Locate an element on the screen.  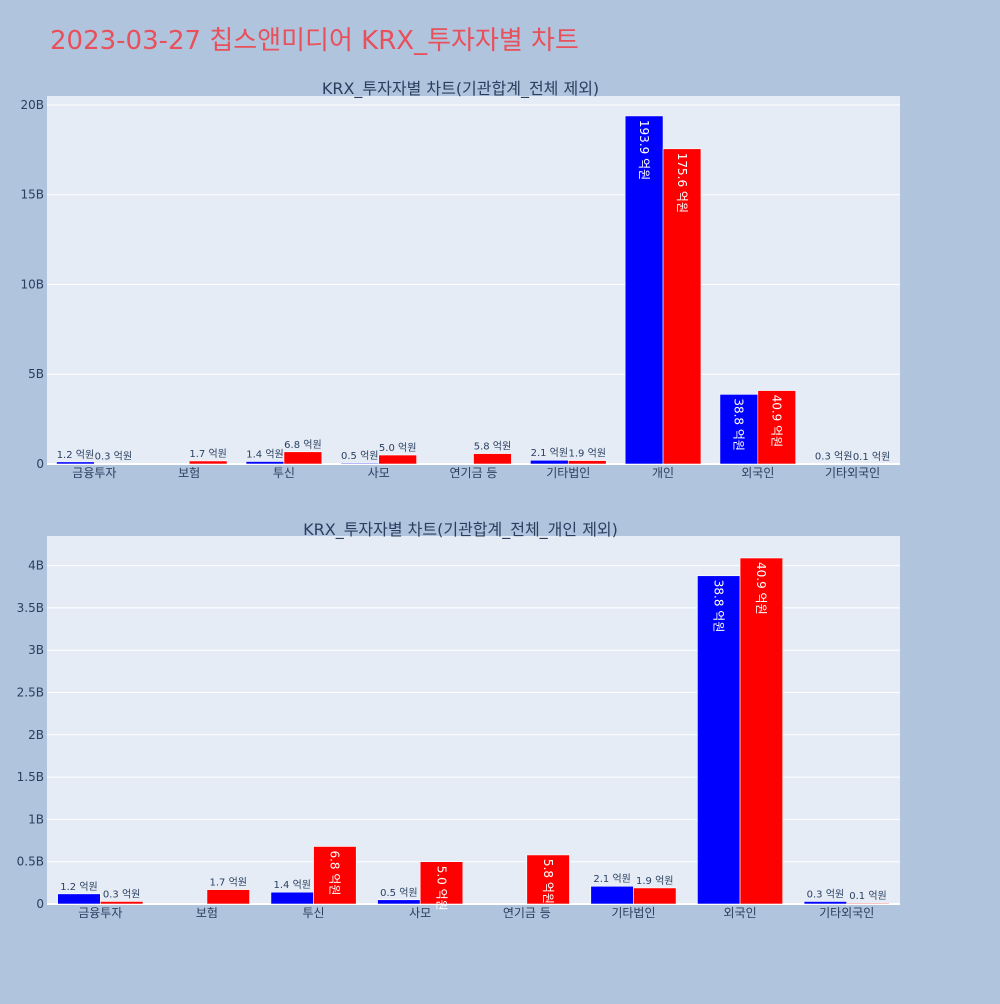
y-tick-label: 4B is located at coordinates (36, 566).